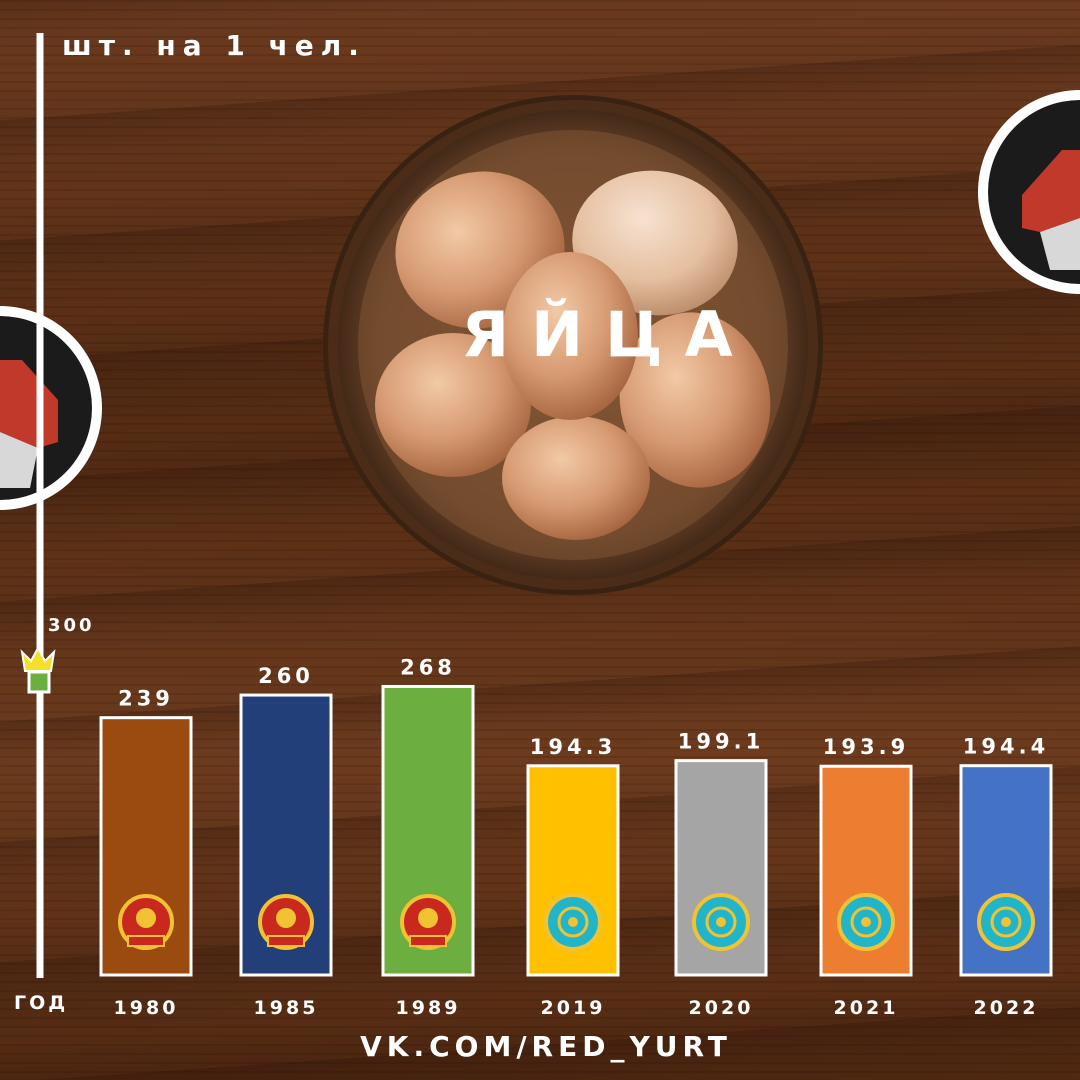  Describe the element at coordinates (573, 747) in the screenshot. I see `bar-value-label: 194.3` at that location.